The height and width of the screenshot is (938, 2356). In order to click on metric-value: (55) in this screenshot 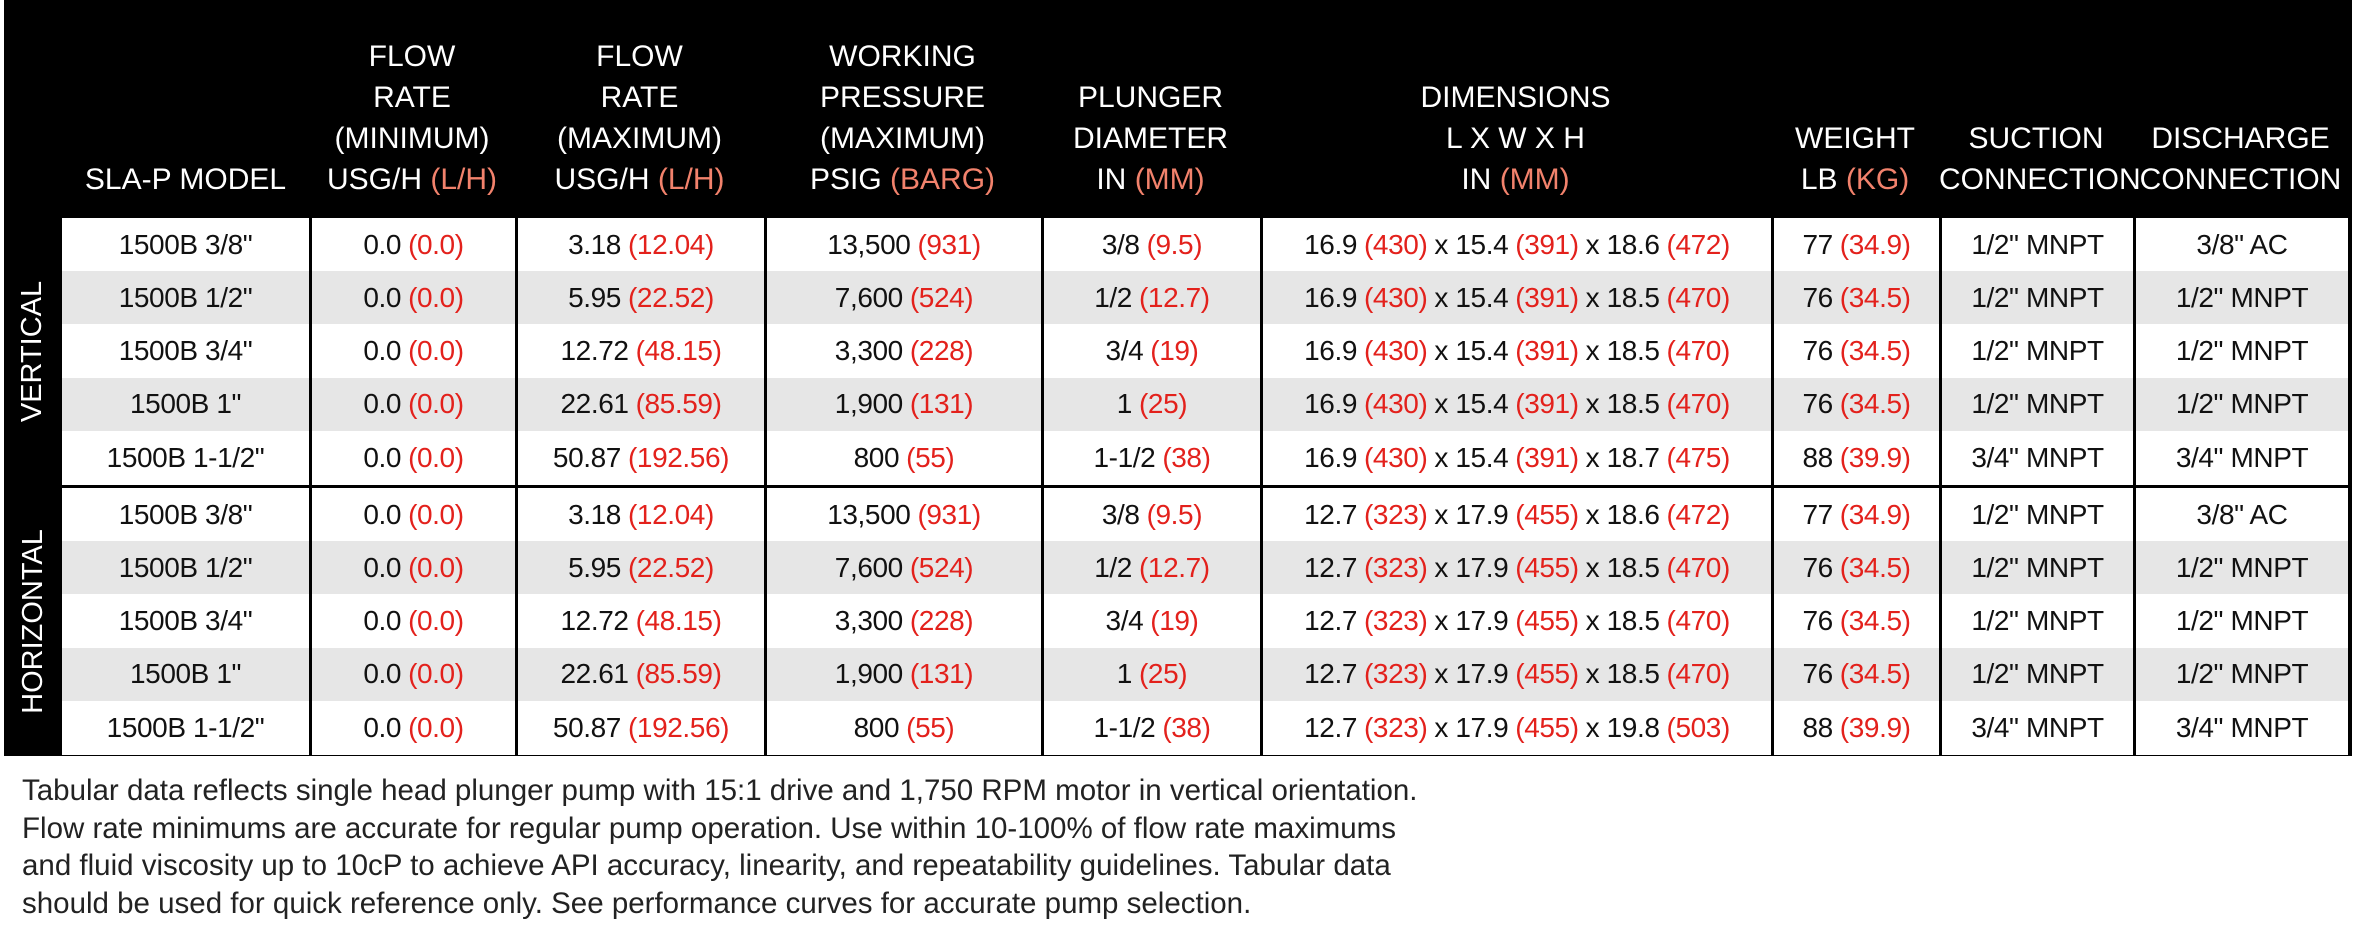, I will do `click(930, 727)`.